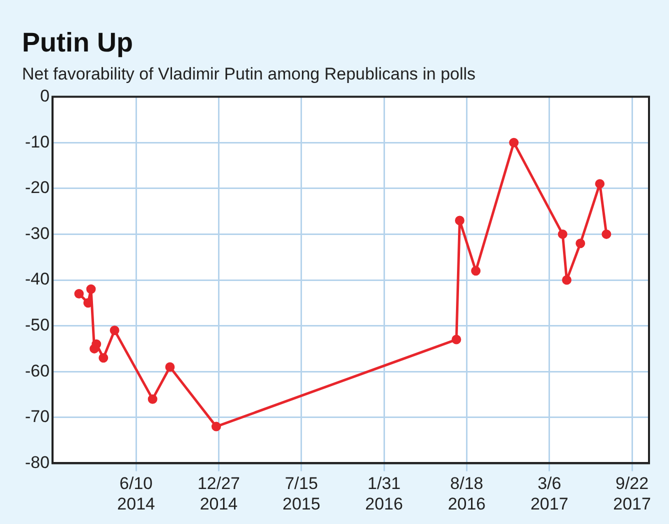  Describe the element at coordinates (77, 43) in the screenshot. I see `chart-title: Putin Up` at that location.